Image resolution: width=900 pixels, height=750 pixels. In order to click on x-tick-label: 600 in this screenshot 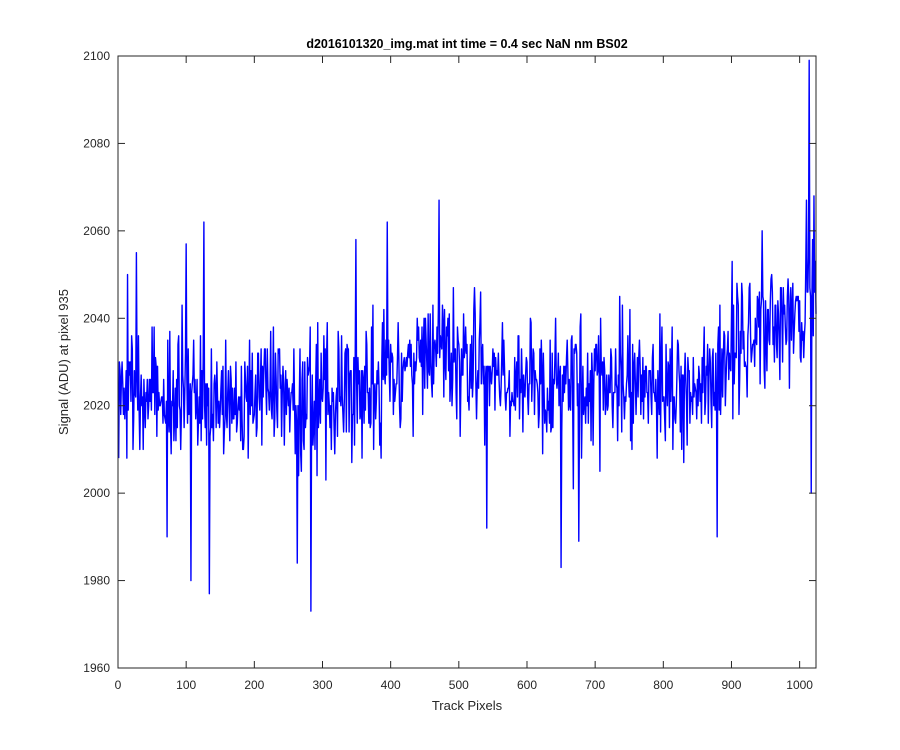, I will do `click(527, 685)`.